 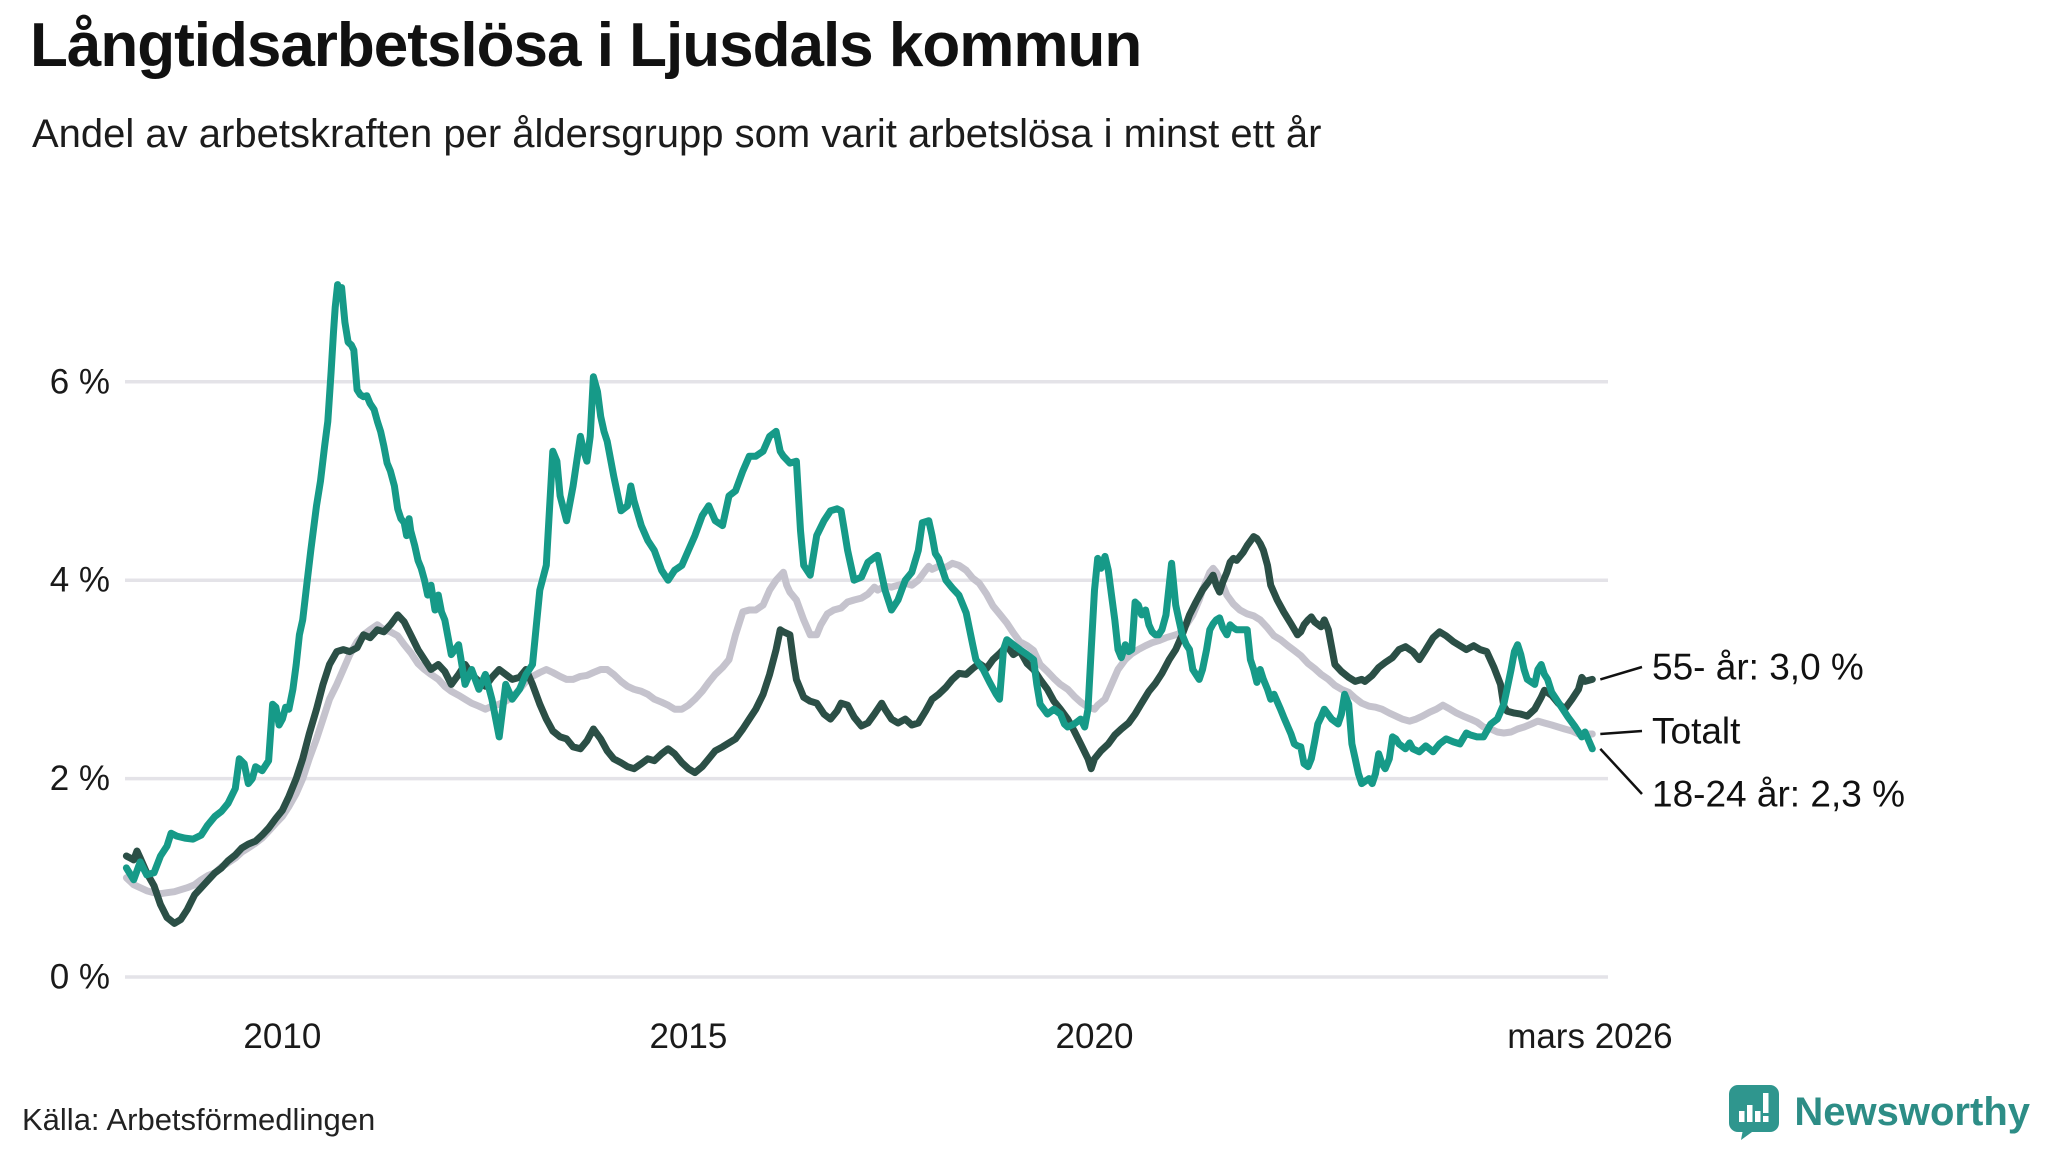 What do you see at coordinates (1621, 732) in the screenshot?
I see `label-connector-Totalt` at bounding box center [1621, 732].